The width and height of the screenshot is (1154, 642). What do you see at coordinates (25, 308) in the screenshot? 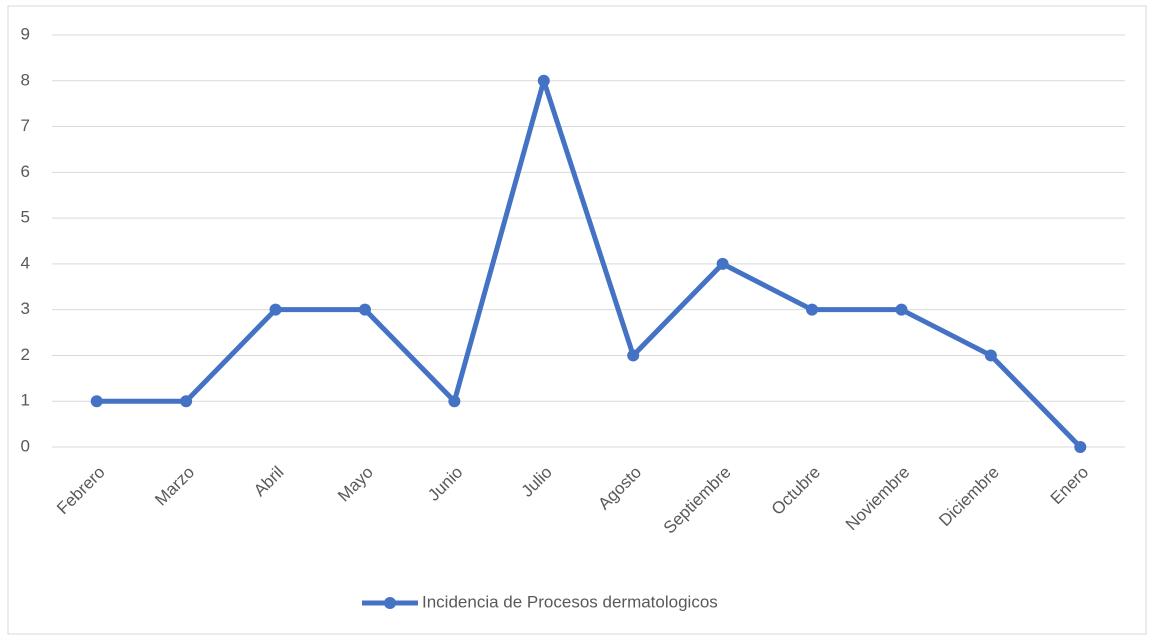
I see `y-tick-label: 3` at bounding box center [25, 308].